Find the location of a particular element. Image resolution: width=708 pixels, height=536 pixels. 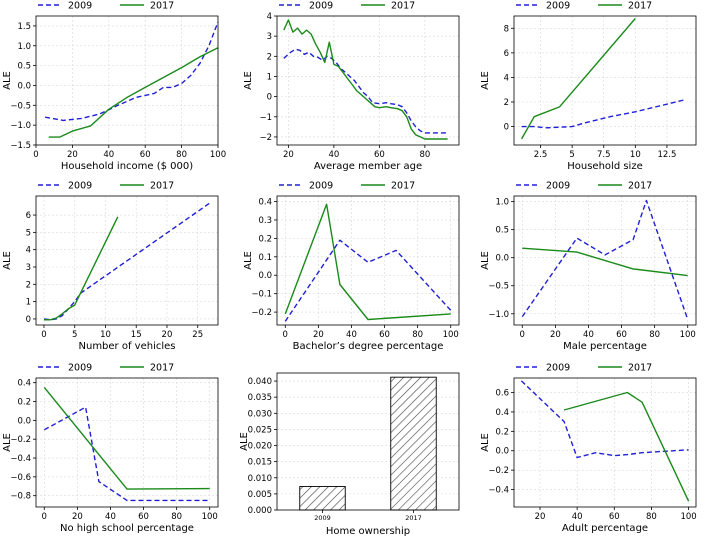

x-axis-label: No high school percentage is located at coordinates (127, 528).